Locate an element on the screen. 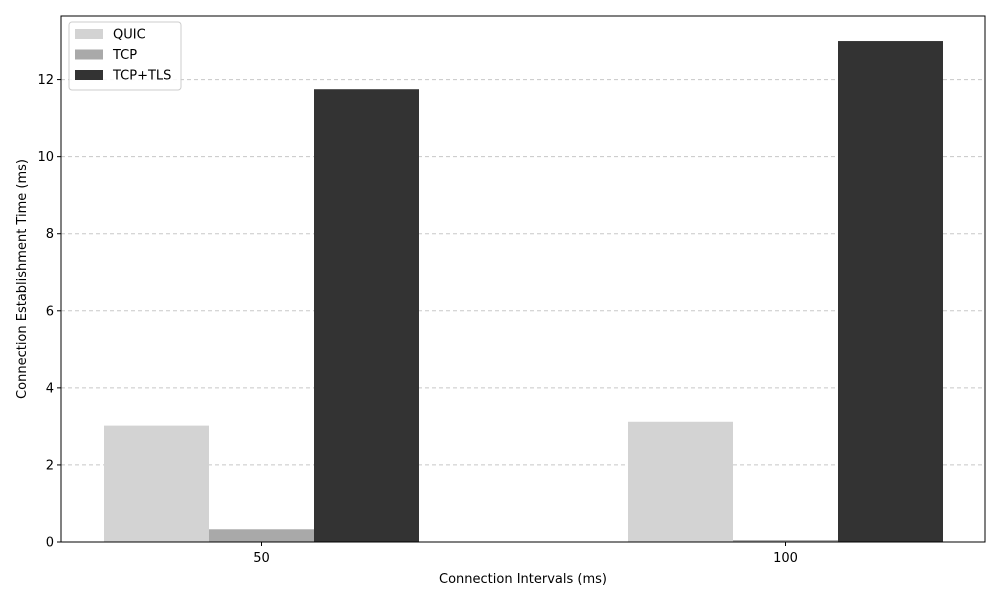 This screenshot has width=1000, height=604. y-tick-label: 12 is located at coordinates (45, 80).